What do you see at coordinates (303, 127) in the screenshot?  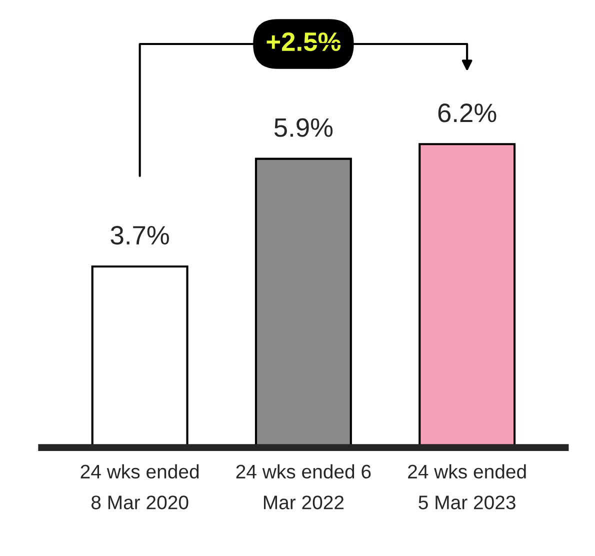 I see `data-label: 5.9%` at bounding box center [303, 127].